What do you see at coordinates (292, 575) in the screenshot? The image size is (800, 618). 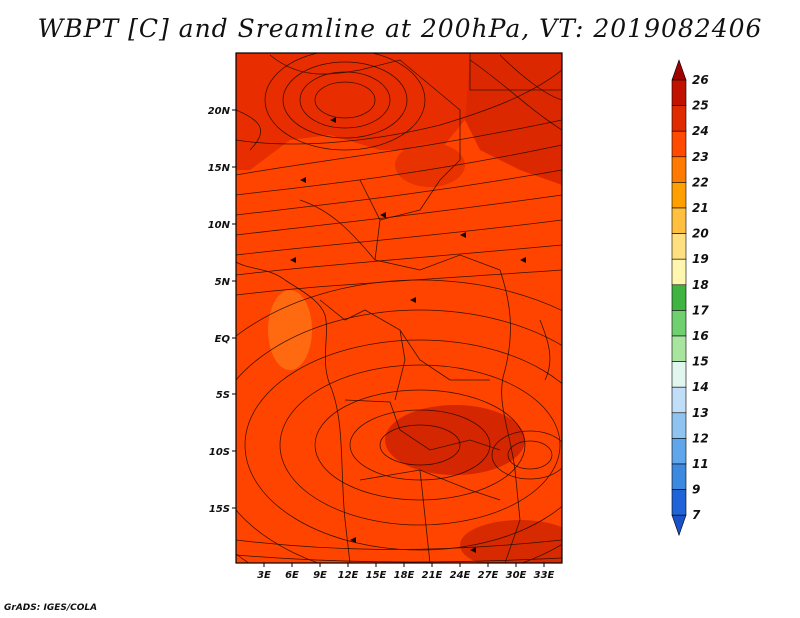 I see `x-tick-label: 6E` at bounding box center [292, 575].